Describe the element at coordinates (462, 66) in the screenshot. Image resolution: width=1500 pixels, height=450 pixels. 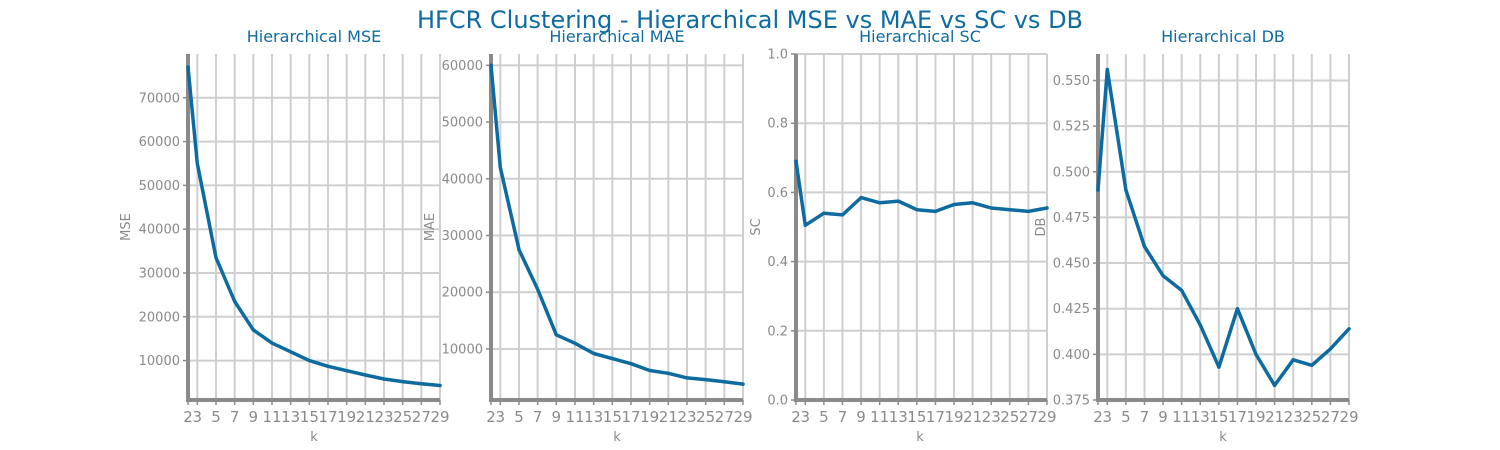
I see `y-tick-label: 60000` at that location.